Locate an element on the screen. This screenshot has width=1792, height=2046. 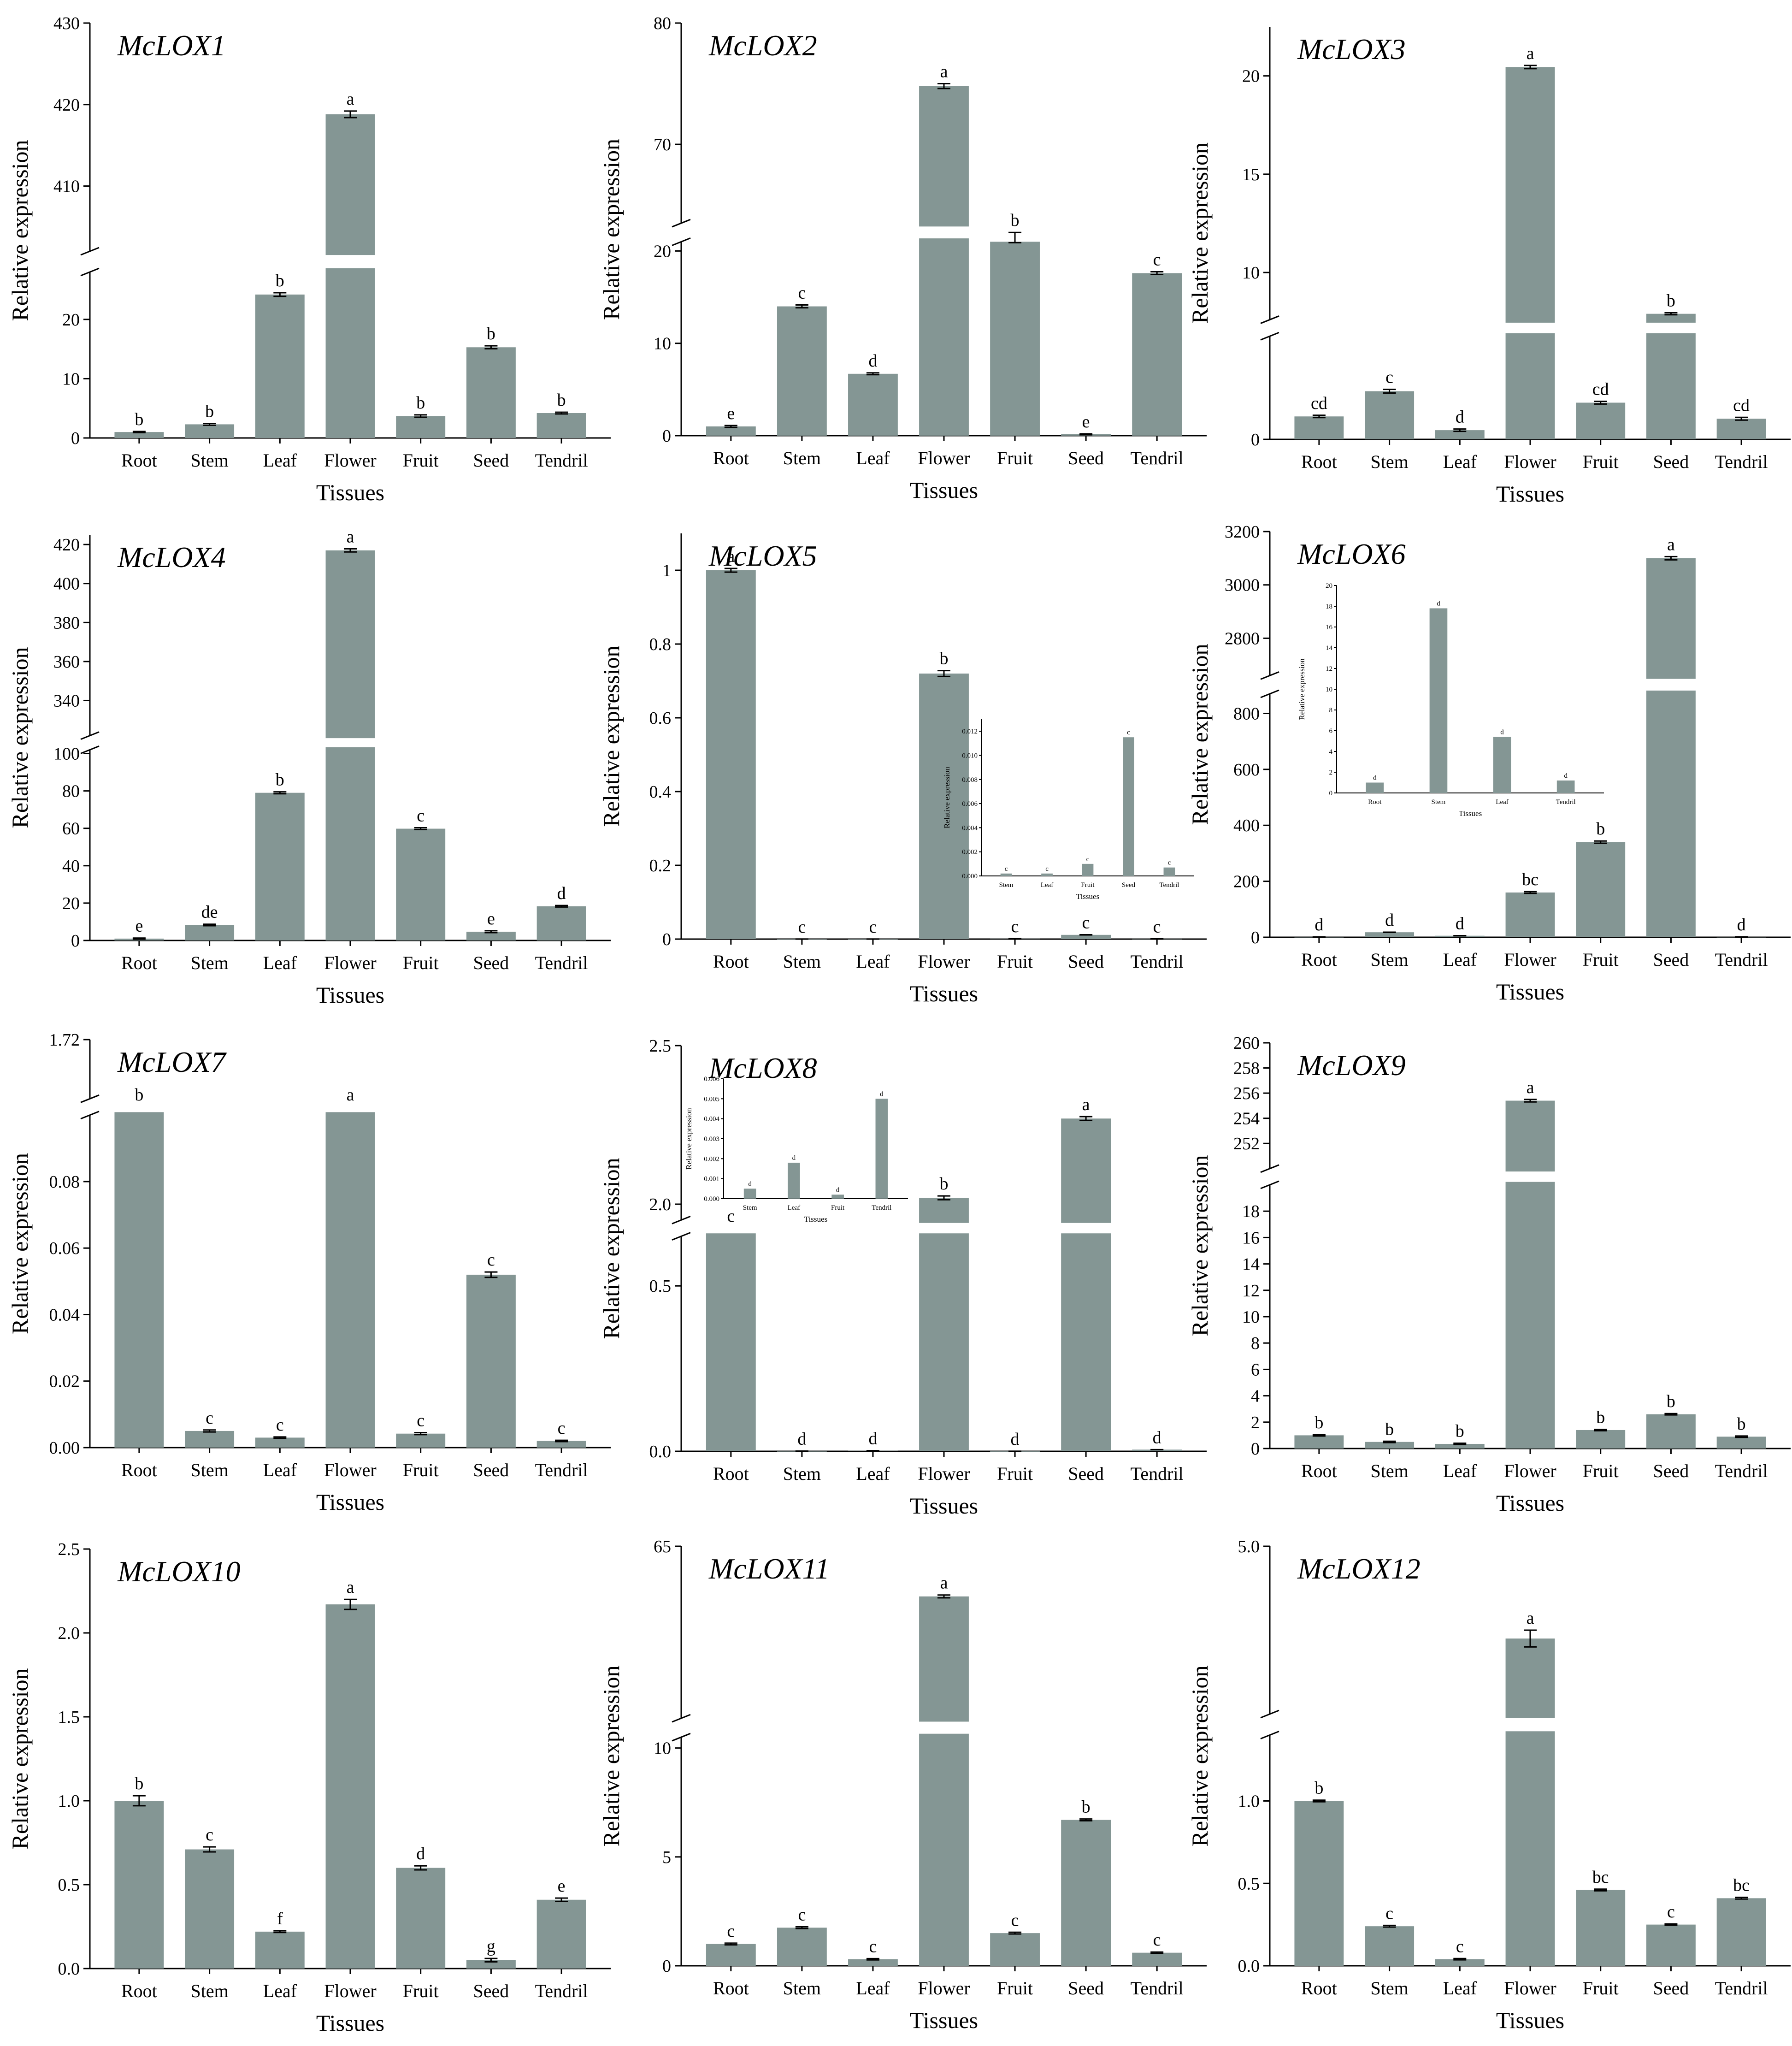
bar-fruit is located at coordinates (421, 1440).